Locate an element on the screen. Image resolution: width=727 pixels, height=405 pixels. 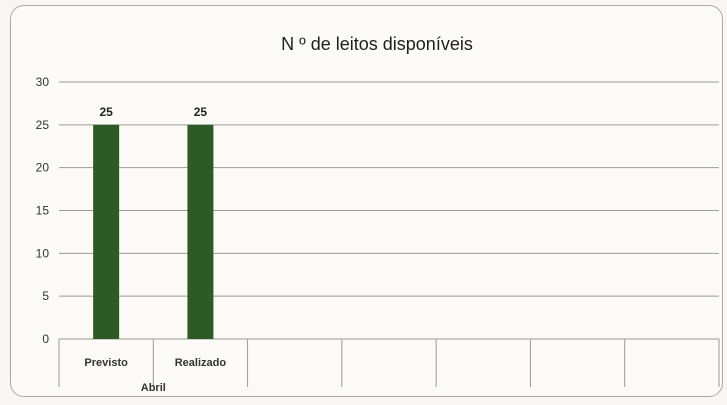
group-label: Abril is located at coordinates (153, 388).